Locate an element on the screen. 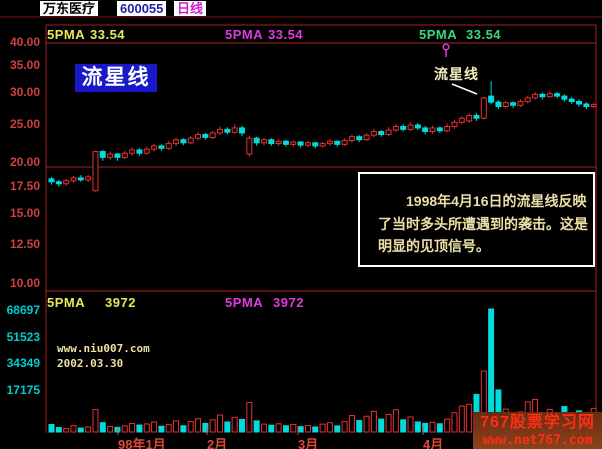 This screenshot has height=449, width=602. volume-tick-label: 51523 is located at coordinates (23, 336).